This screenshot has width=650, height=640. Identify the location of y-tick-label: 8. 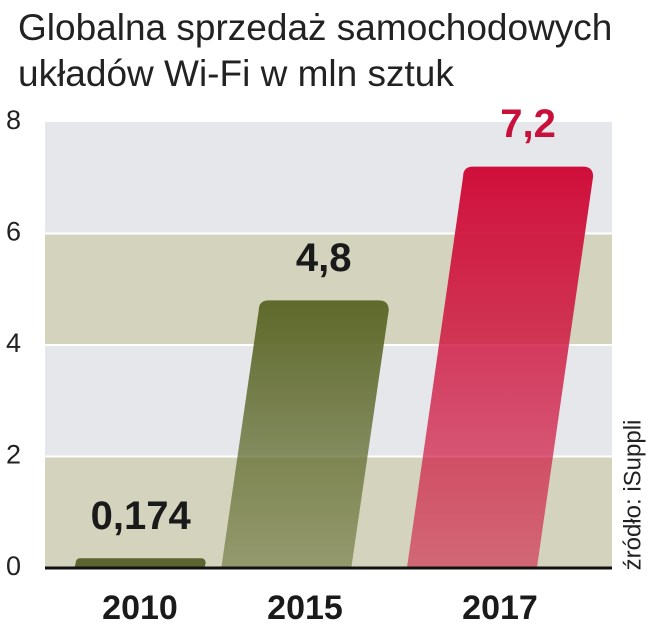
(13, 120).